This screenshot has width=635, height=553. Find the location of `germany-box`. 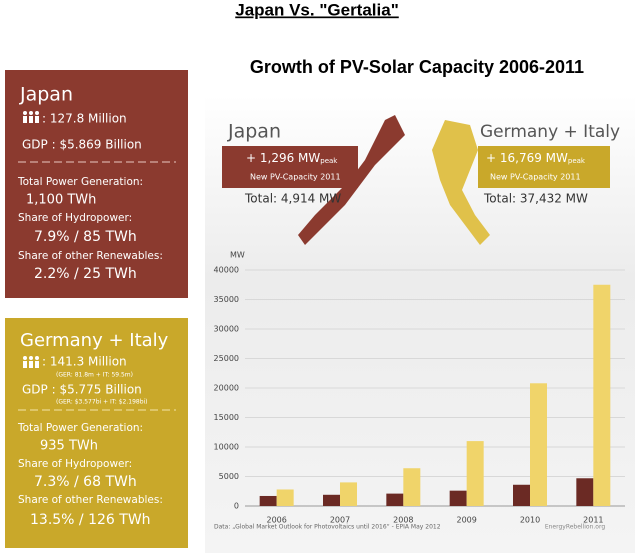

germany-box is located at coordinates (96, 433).